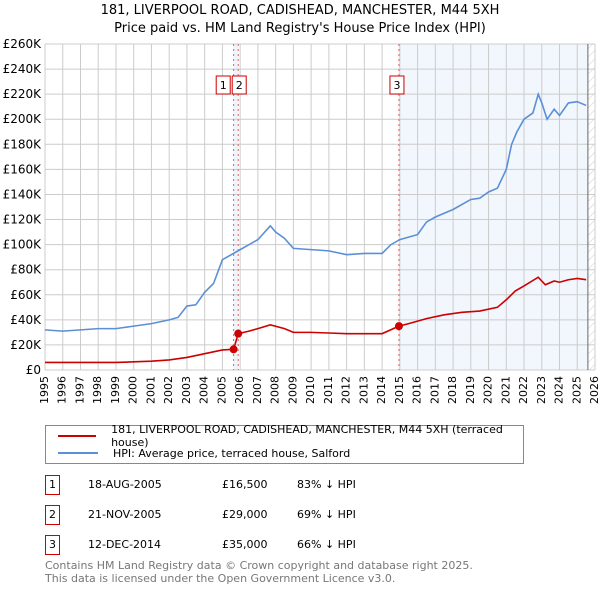 The image size is (600, 590). I want to click on sale-price: £29,000, so click(245, 514).